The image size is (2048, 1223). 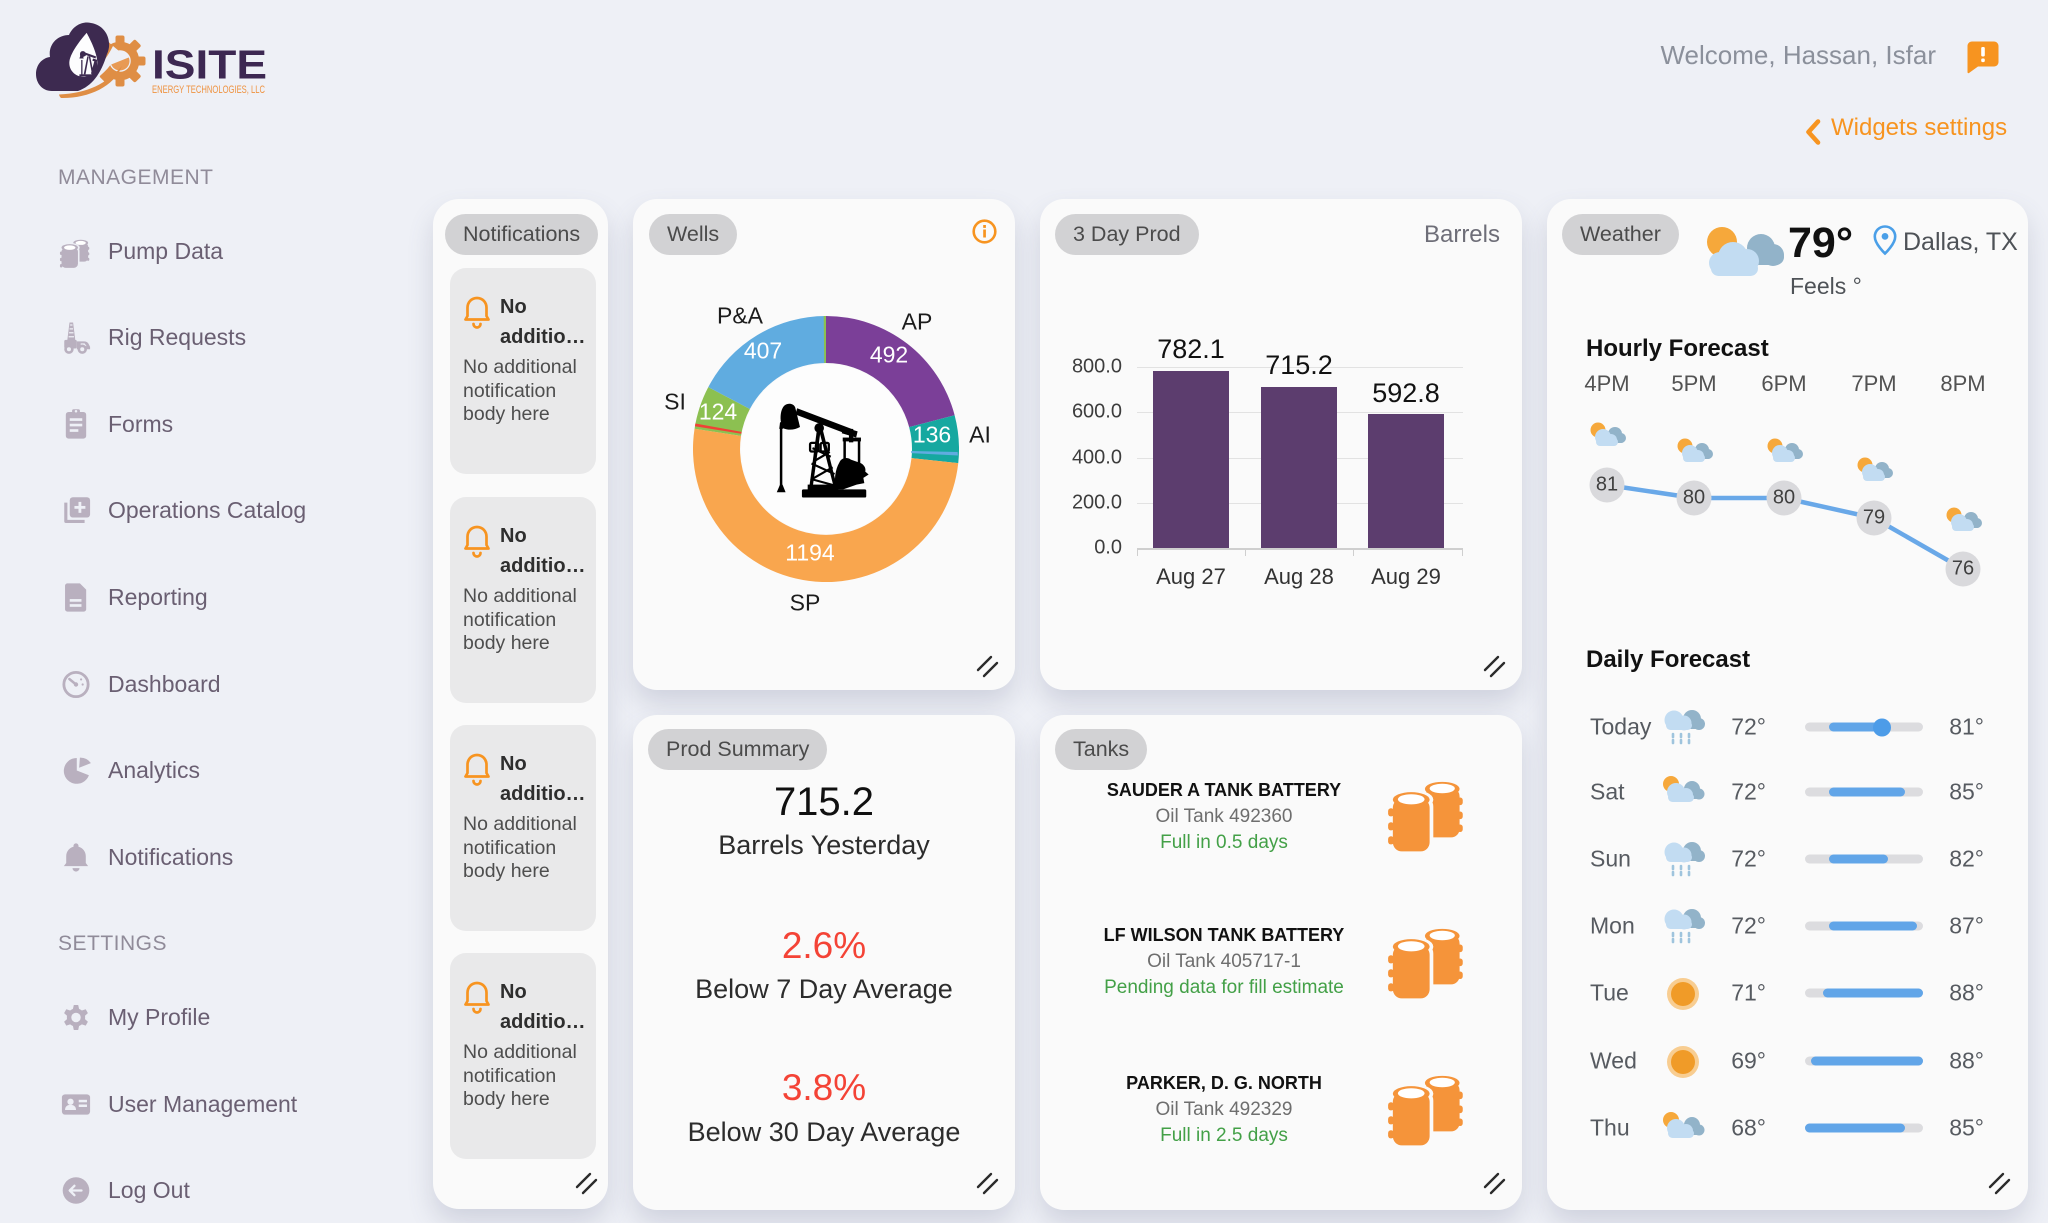 I want to click on svg-text: ISITE, so click(x=209, y=65).